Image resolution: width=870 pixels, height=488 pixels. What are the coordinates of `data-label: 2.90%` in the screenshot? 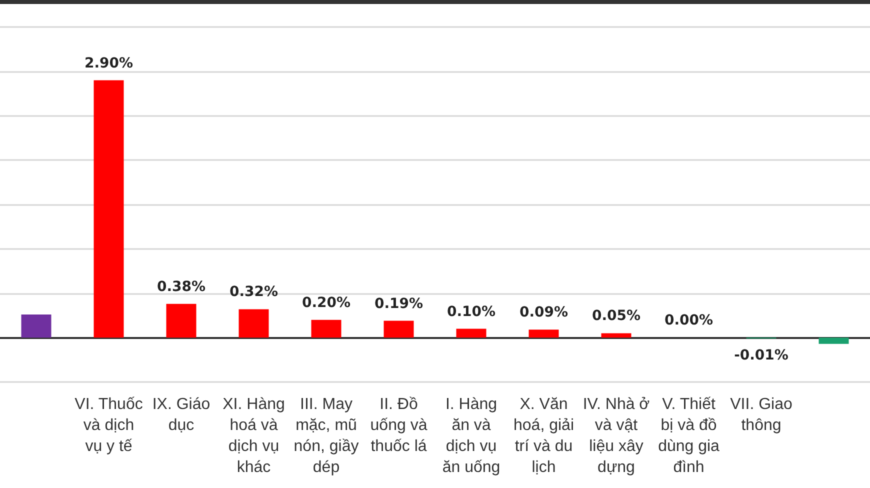 It's located at (109, 63).